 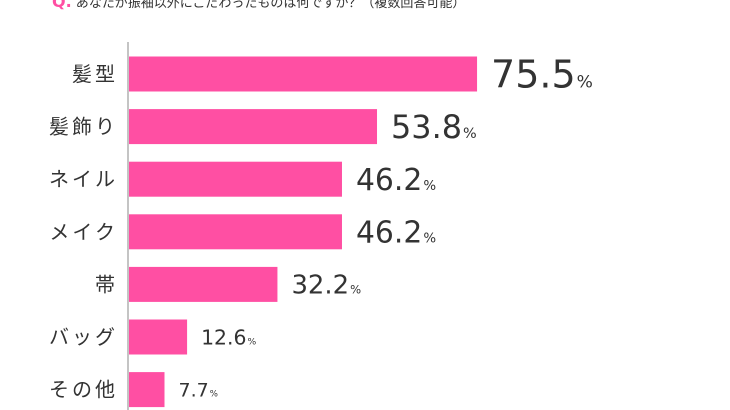 I want to click on category-label: バッグ, so click(x=83, y=337).